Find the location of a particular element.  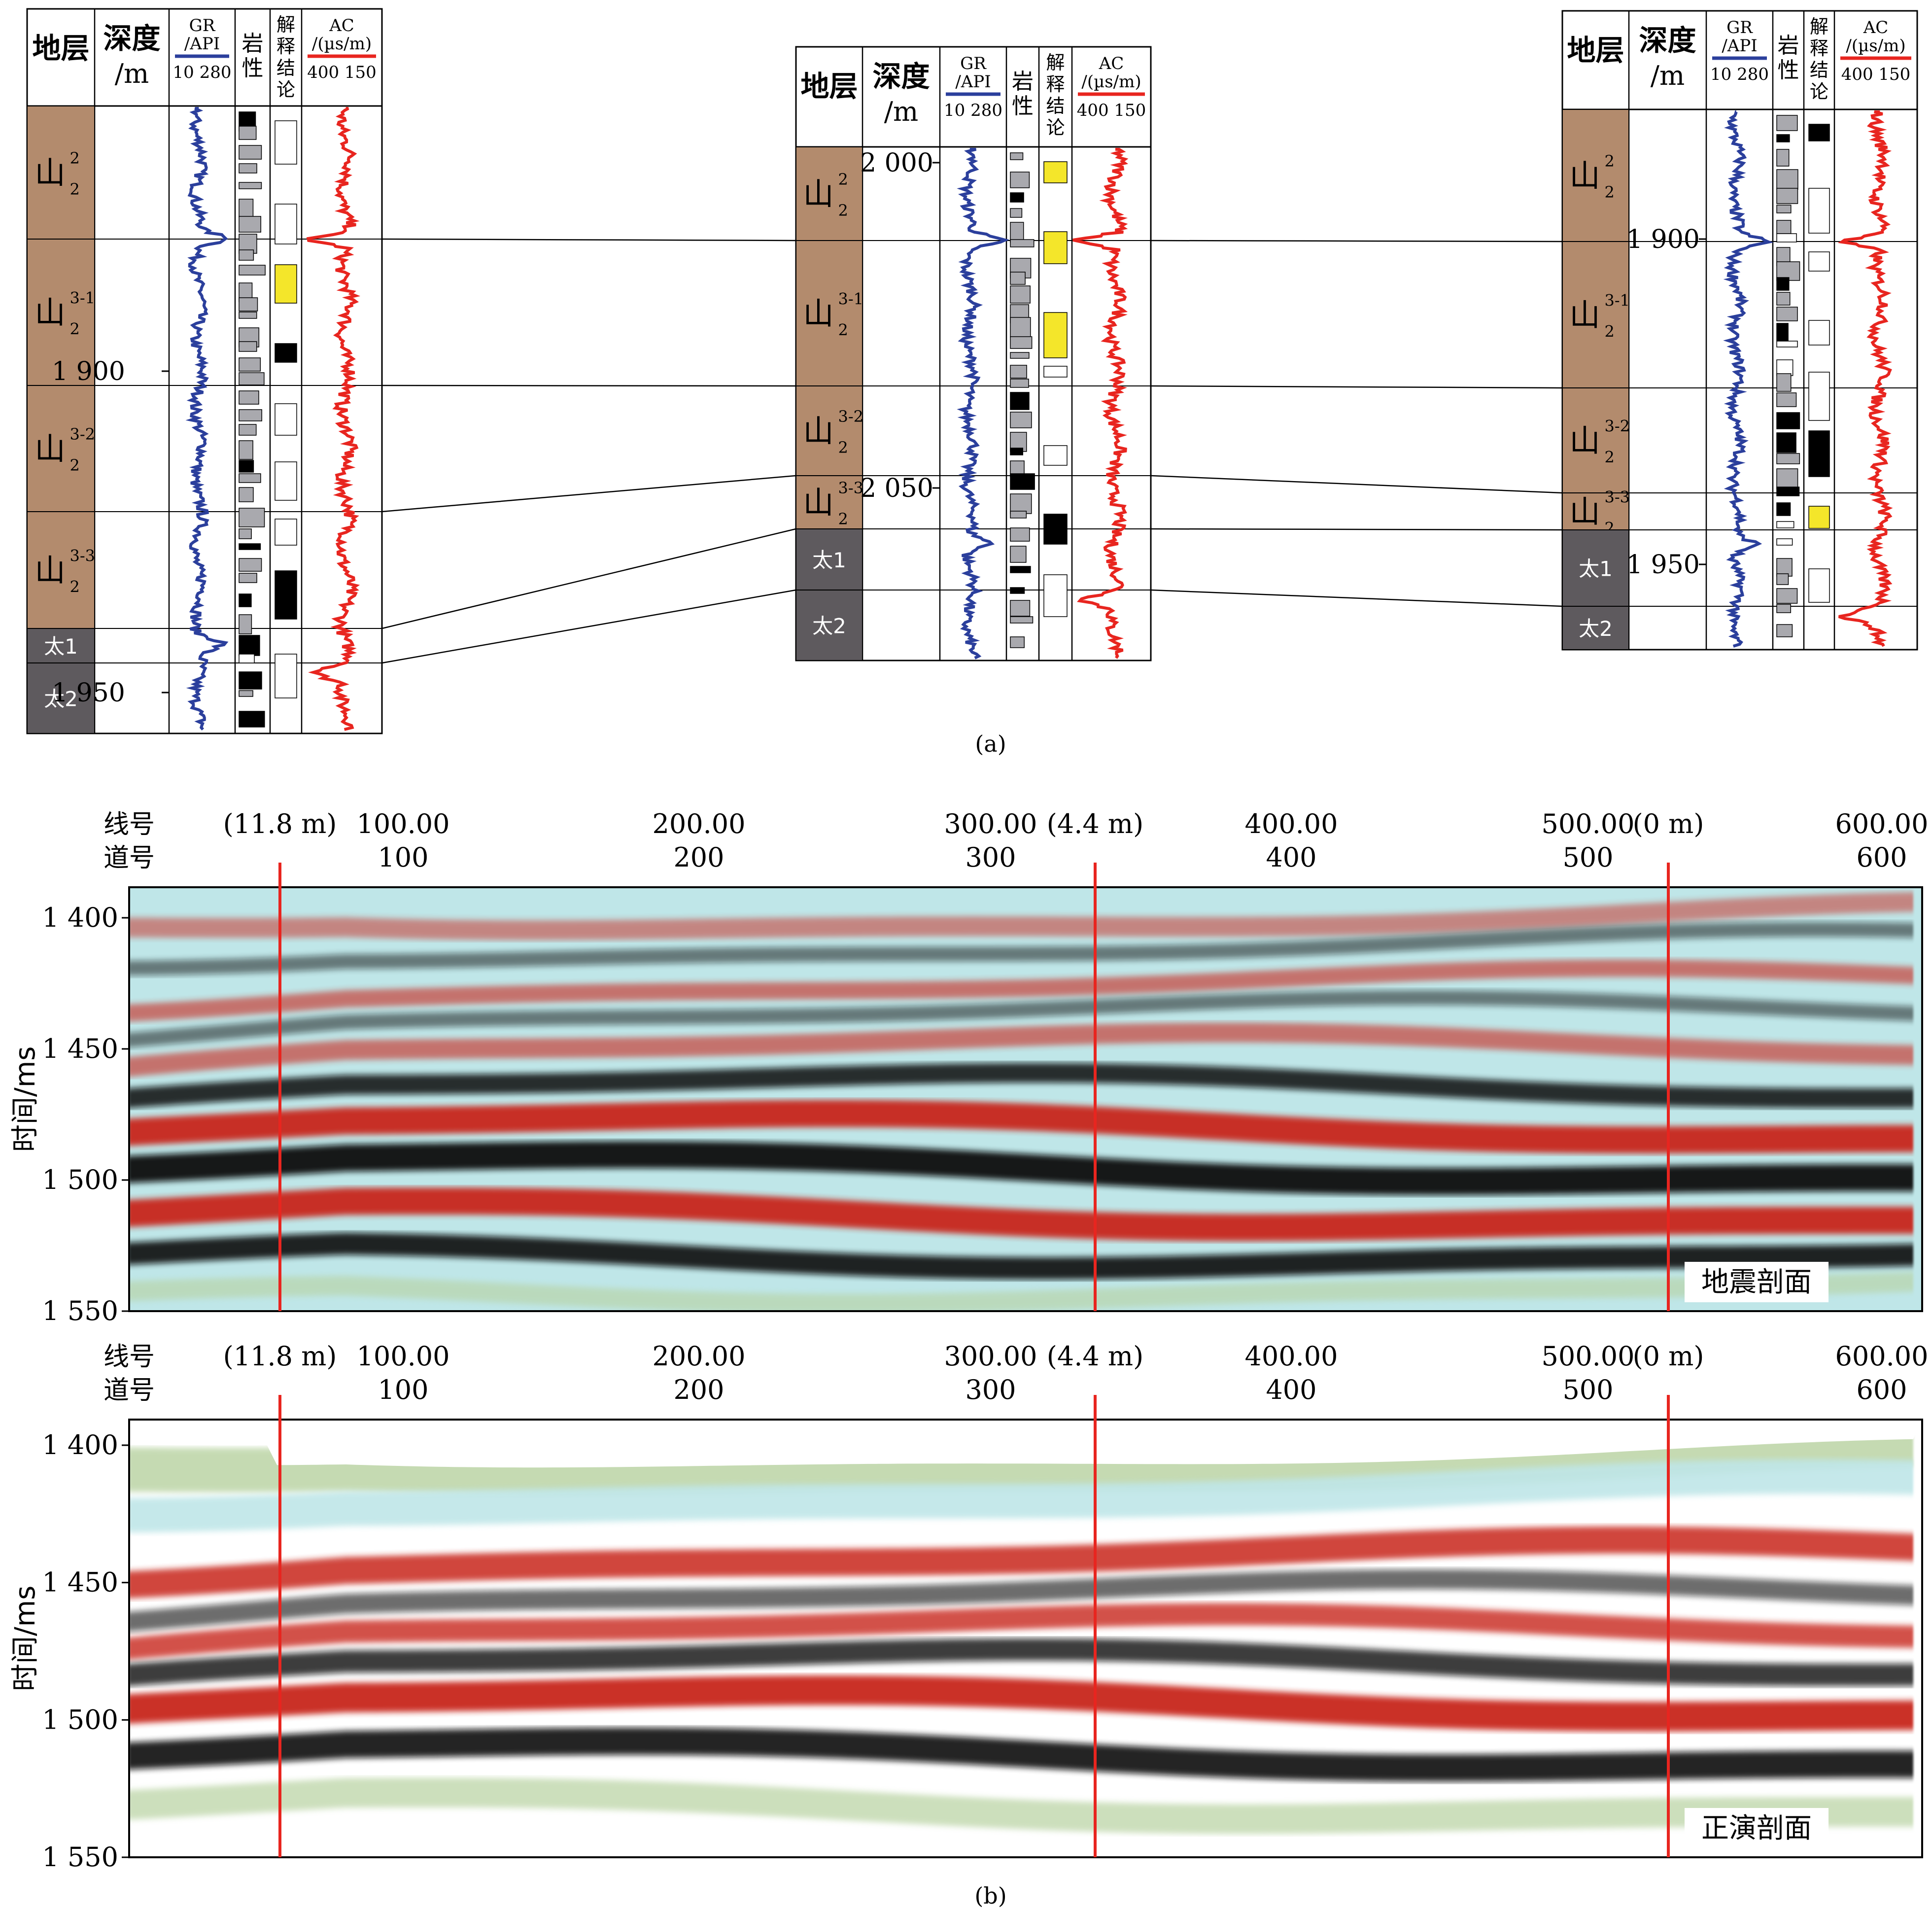

strata-label: 太2 is located at coordinates (61, 699).